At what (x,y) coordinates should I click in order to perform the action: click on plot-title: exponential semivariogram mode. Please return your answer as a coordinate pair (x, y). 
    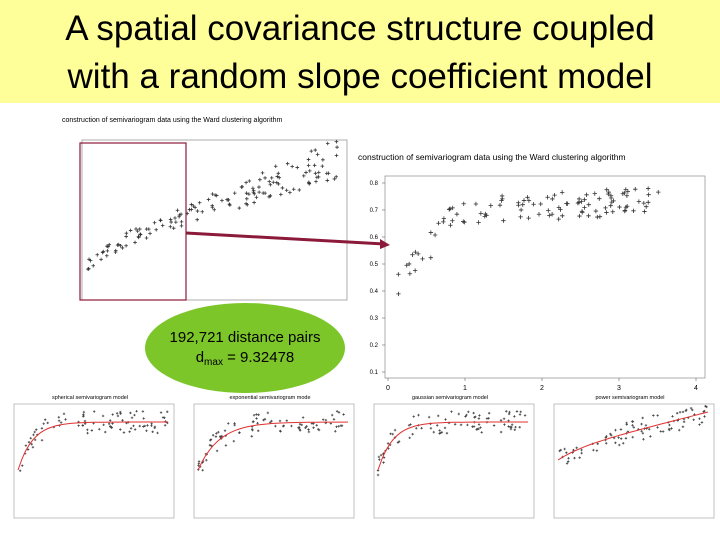
    Looking at the image, I should click on (269, 398).